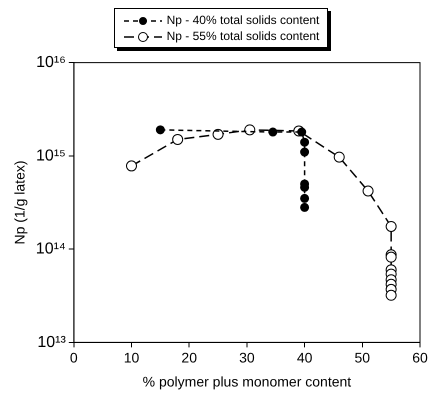 Image resolution: width=442 pixels, height=409 pixels. Describe the element at coordinates (304, 358) in the screenshot. I see `x-tick-label: 40` at that location.